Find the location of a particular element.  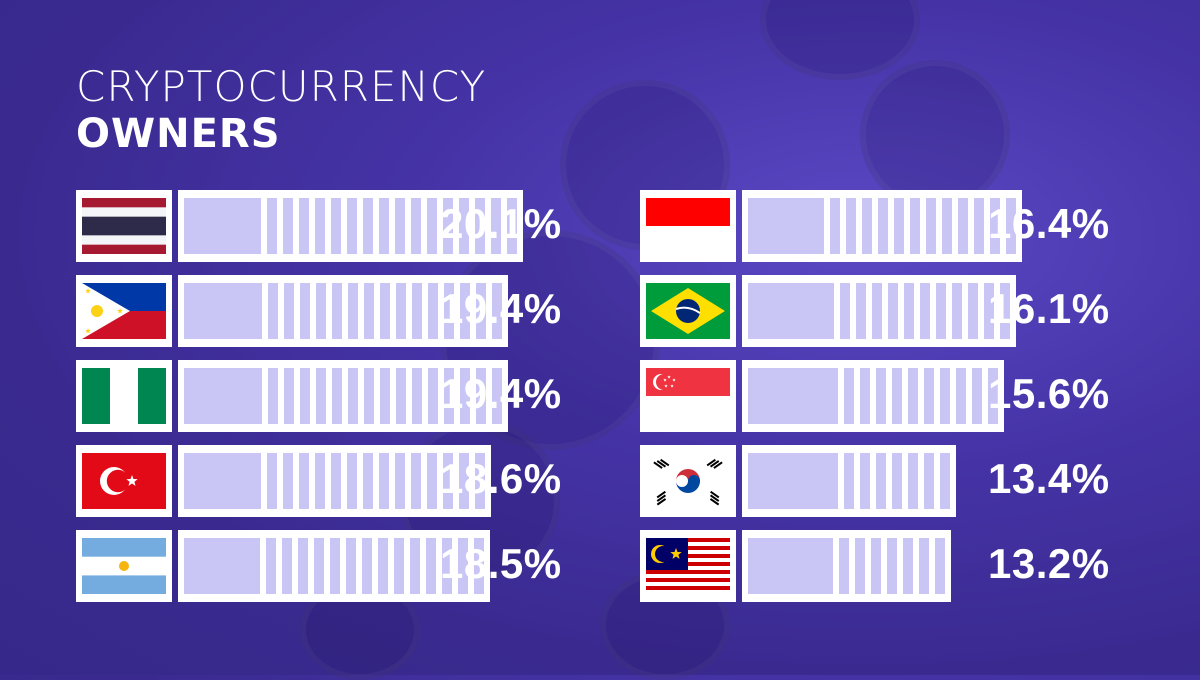

data-label: 20.1% is located at coordinates (501, 223).